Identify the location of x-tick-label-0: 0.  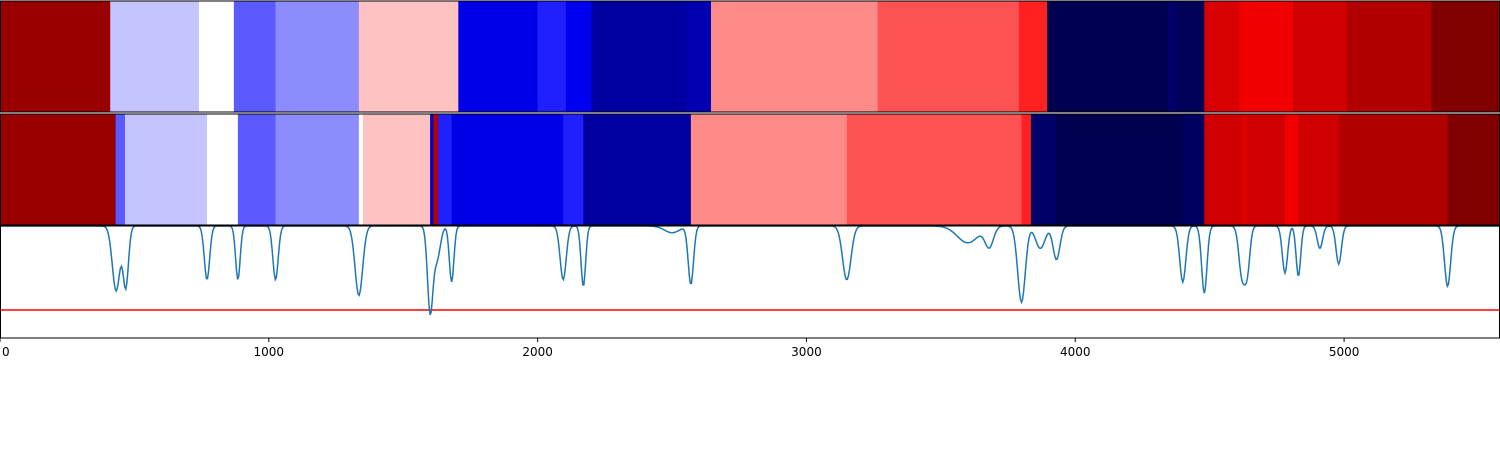
(6, 352).